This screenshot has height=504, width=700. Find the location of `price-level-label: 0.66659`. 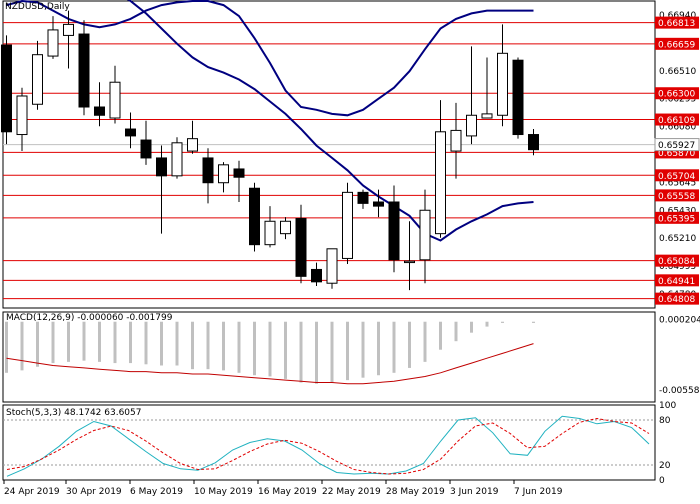

price-level-label: 0.66659 is located at coordinates (676, 45).